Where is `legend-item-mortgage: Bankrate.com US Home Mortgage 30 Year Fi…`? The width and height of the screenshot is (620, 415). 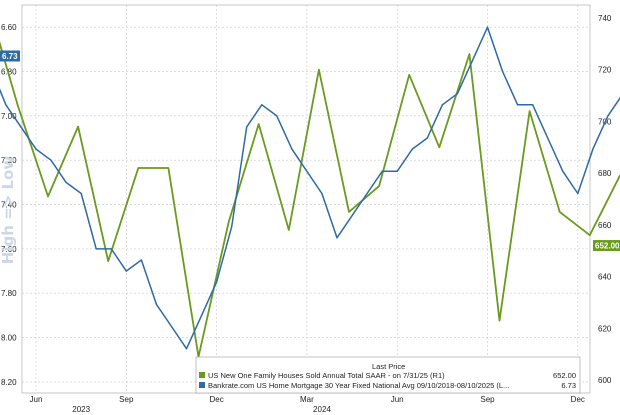
legend-item-mortgage: Bankrate.com US Home Mortgage 30 Year Fi… is located at coordinates (358, 385).